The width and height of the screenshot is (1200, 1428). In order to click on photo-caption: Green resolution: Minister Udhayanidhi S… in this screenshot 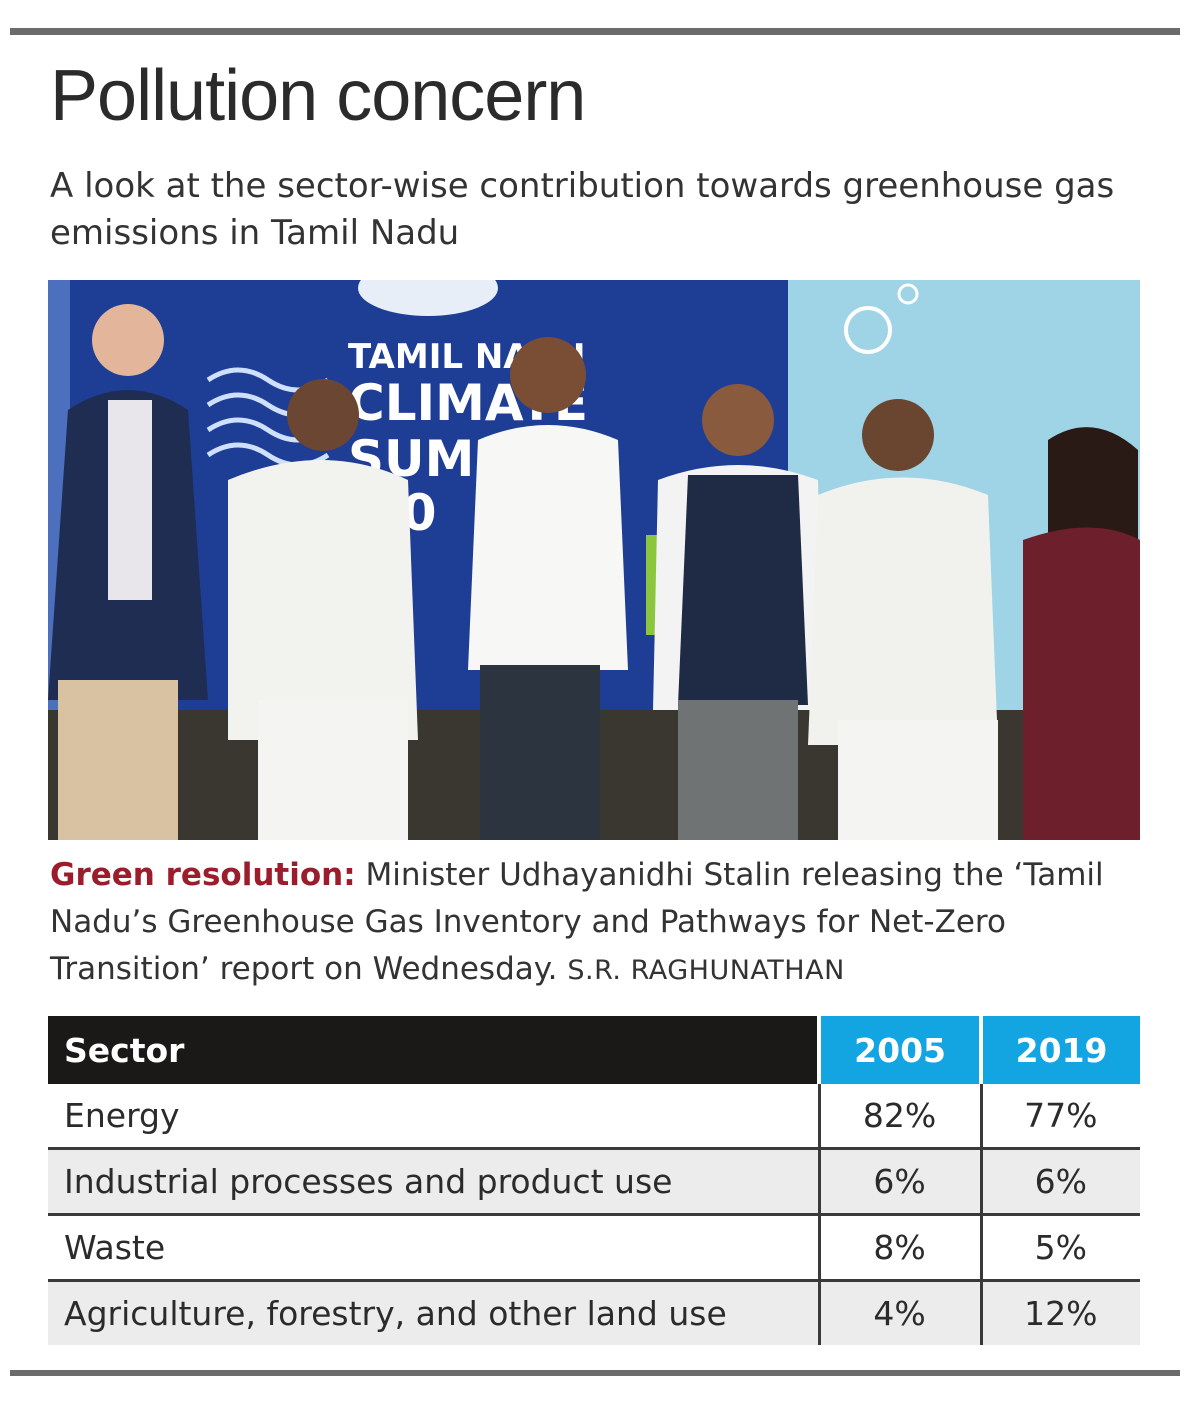, I will do `click(605, 923)`.